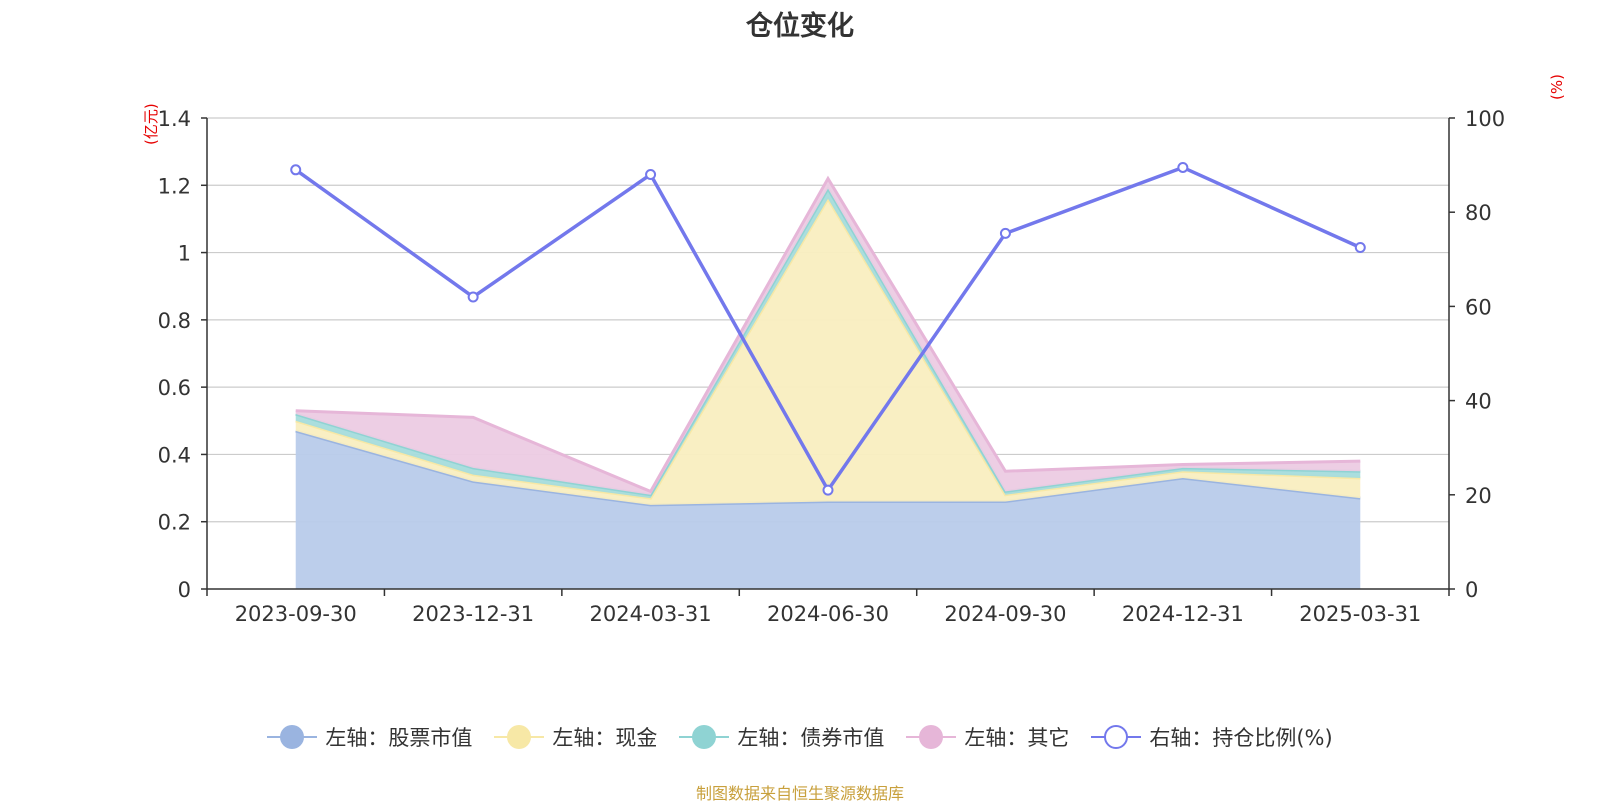 This screenshot has width=1600, height=804. I want to click on x-axis-tick-label: 2023-09-30, so click(296, 614).